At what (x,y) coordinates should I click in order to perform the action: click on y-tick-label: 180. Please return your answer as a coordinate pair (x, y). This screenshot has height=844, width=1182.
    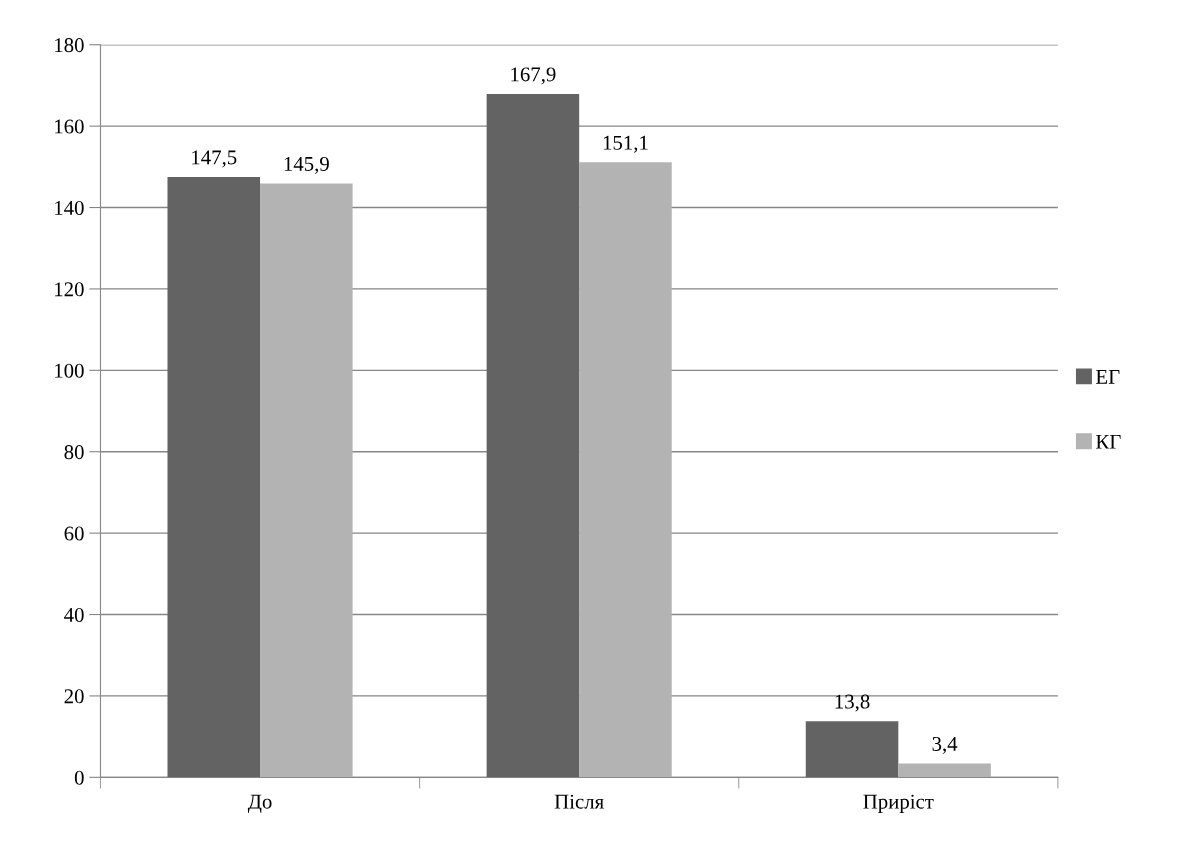
    Looking at the image, I should click on (69, 45).